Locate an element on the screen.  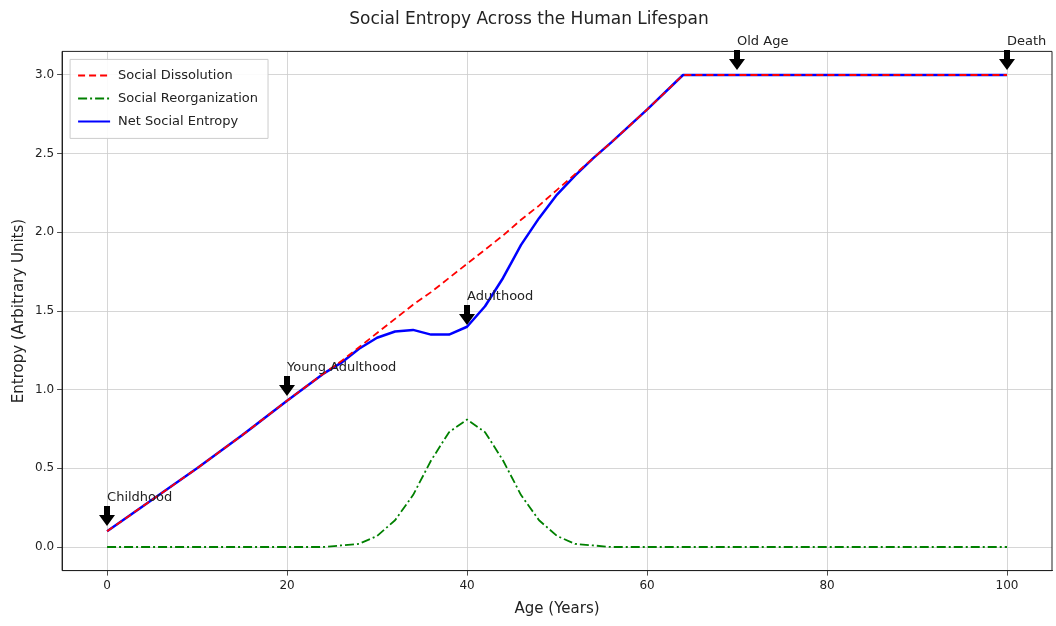
x-tick-label: 0 is located at coordinates (107, 584).